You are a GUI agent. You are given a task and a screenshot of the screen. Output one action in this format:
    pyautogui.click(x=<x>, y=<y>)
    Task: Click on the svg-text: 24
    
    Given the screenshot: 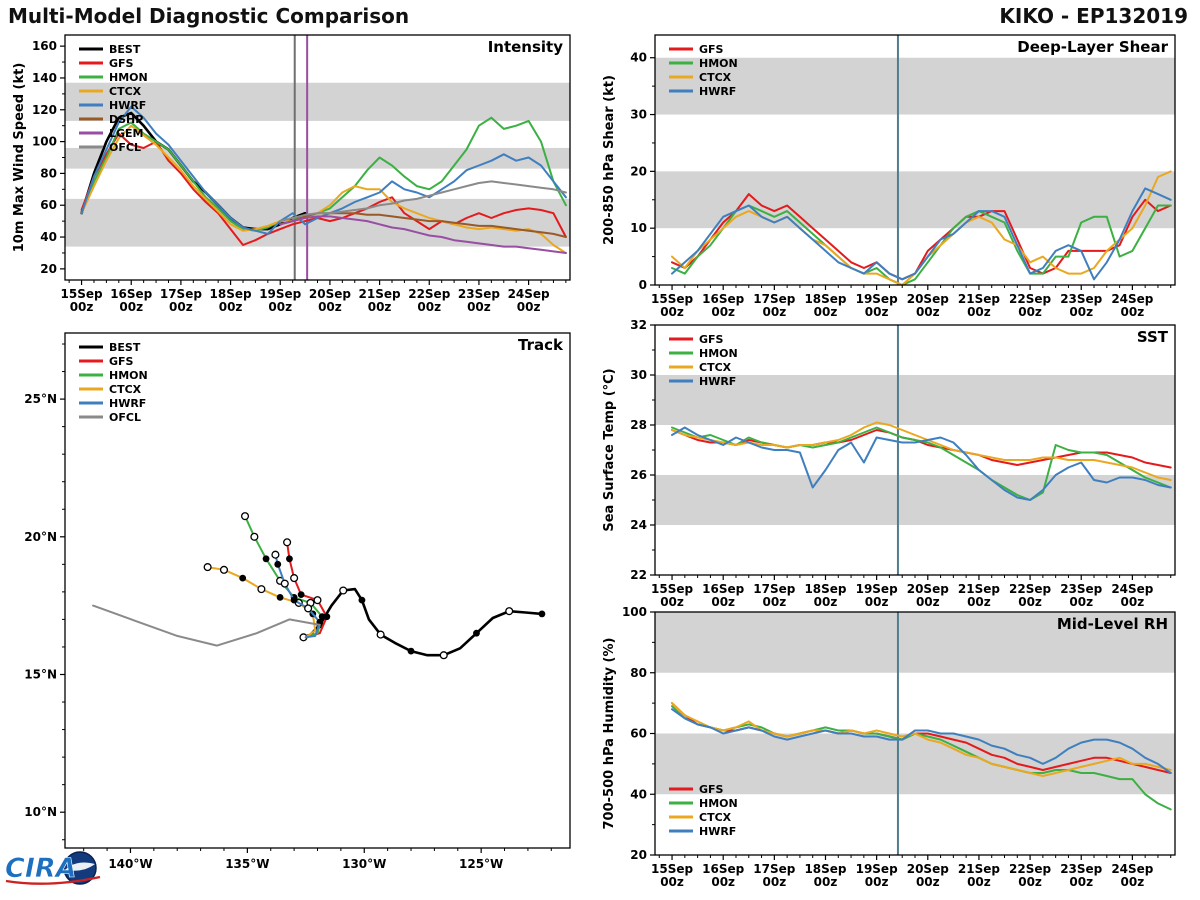 What is the action you would take?
    pyautogui.click(x=638, y=525)
    